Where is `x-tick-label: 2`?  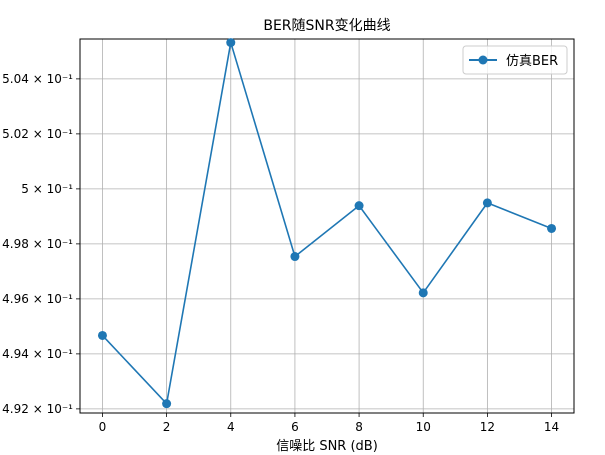
x-tick-label: 2 is located at coordinates (167, 427).